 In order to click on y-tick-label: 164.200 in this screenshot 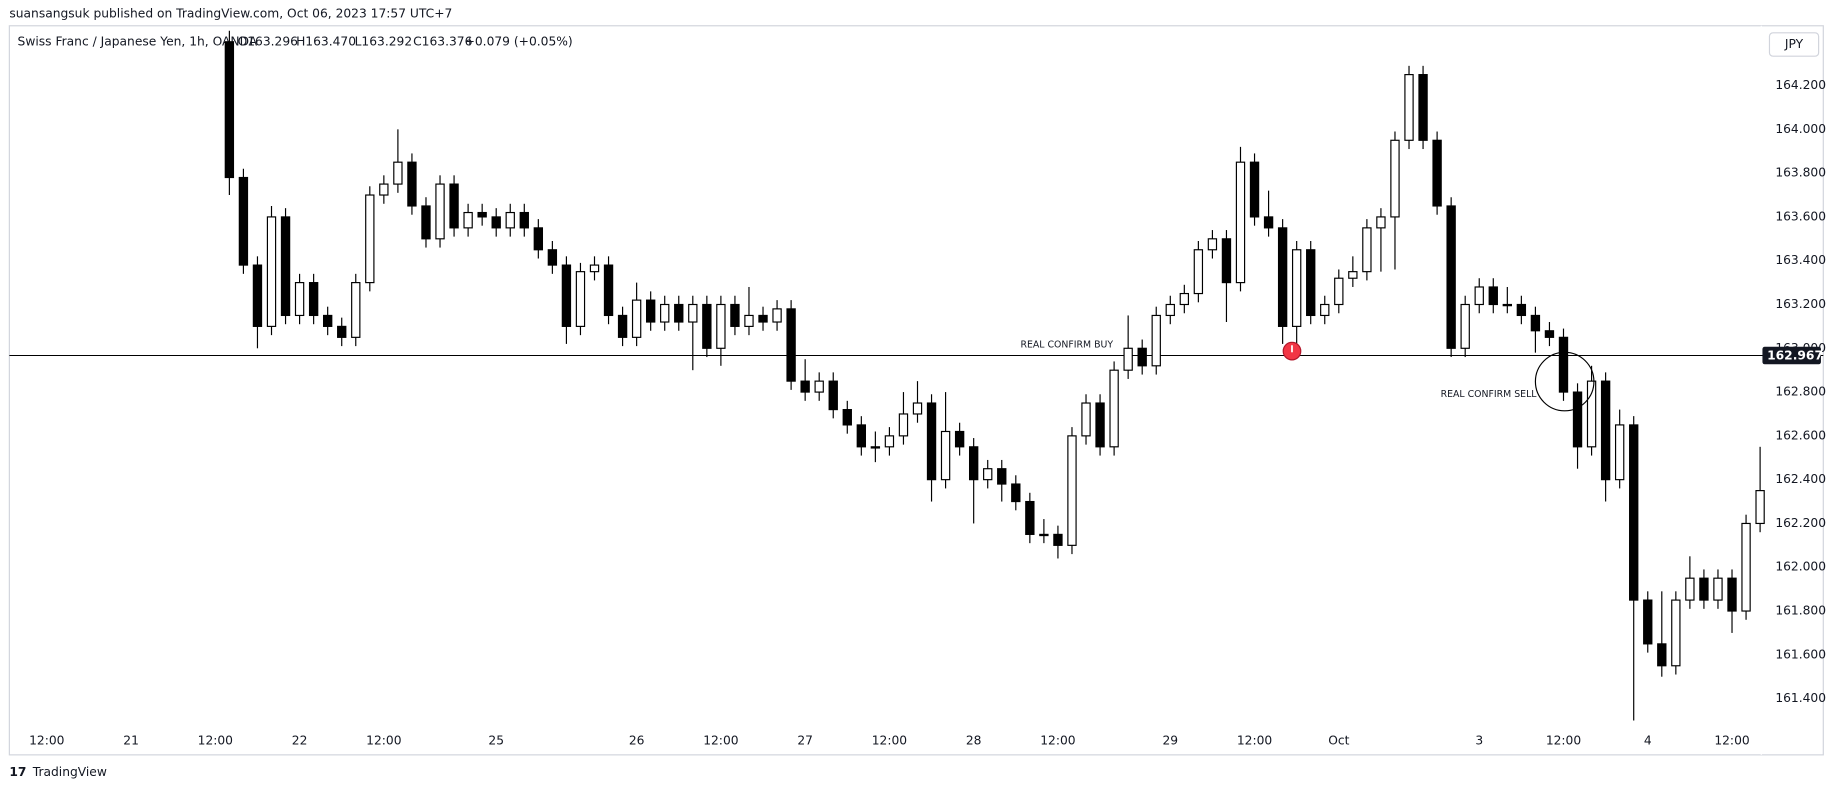, I will do `click(1800, 85)`.